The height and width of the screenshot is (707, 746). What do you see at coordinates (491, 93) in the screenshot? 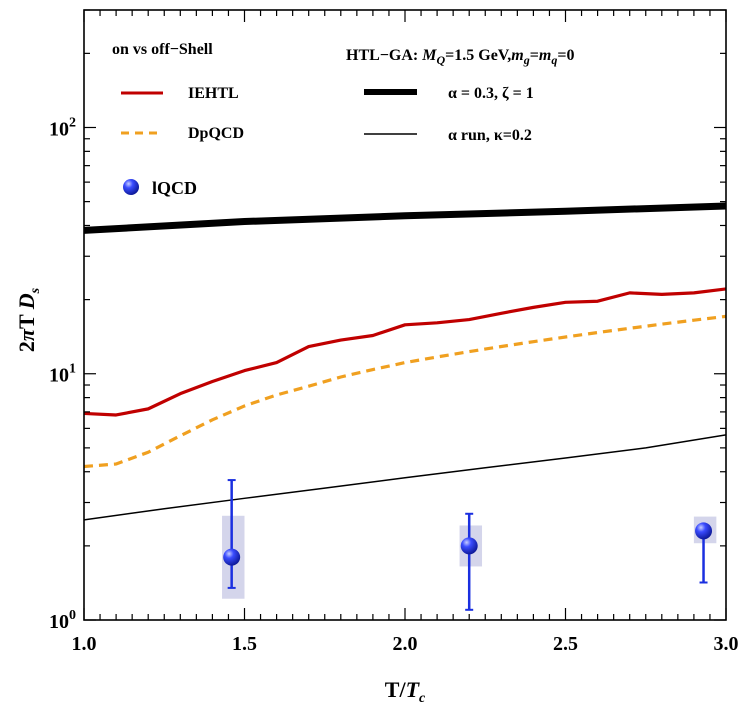
I see `legend-alpha-fixed-label: α = 0.3, ζ = 1` at bounding box center [491, 93].